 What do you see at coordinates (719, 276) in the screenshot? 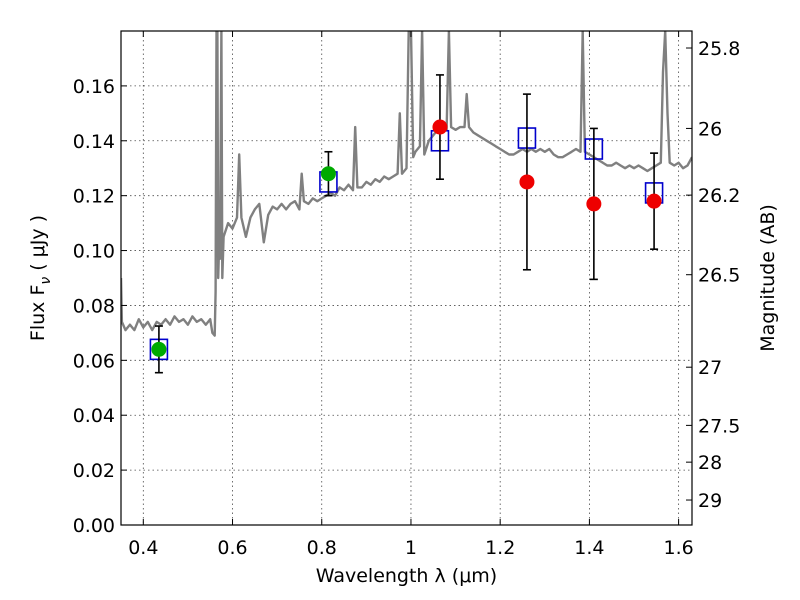
I see `magnitude-tick-label: 26.5` at bounding box center [719, 276].